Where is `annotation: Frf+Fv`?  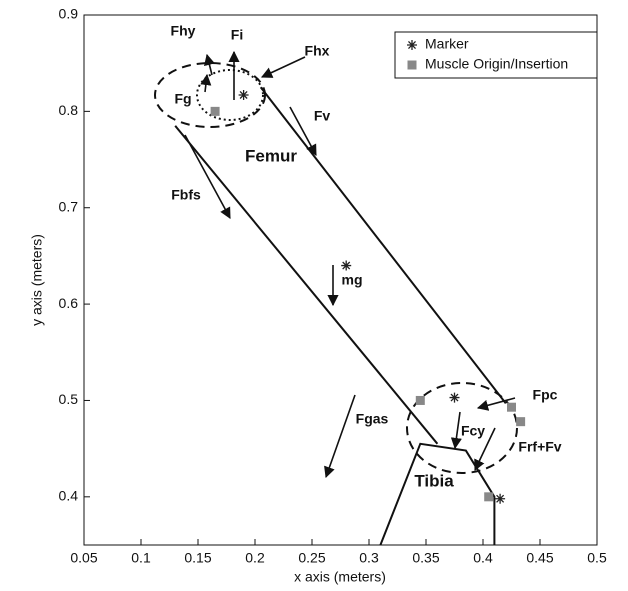
annotation: Frf+Fv is located at coordinates (539, 447).